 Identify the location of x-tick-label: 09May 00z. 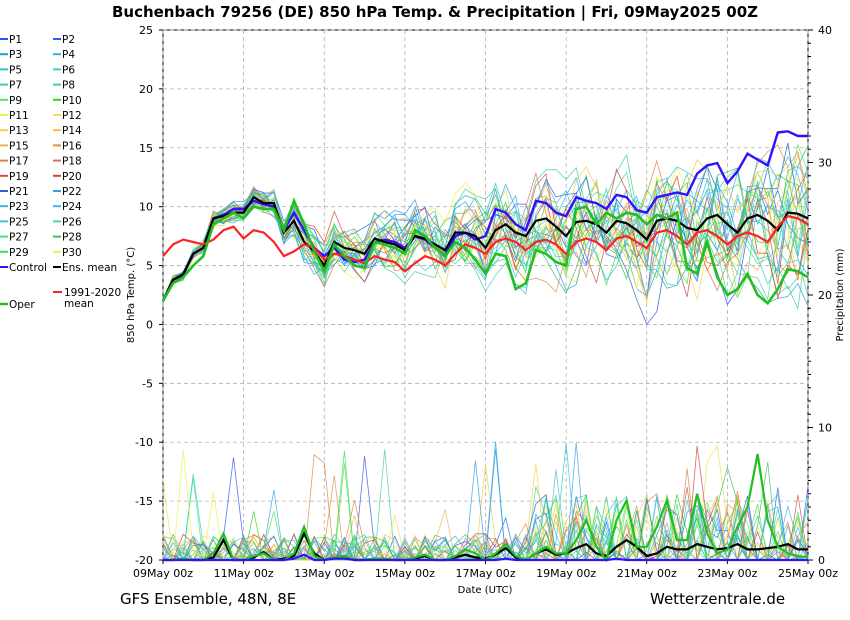
(163, 573).